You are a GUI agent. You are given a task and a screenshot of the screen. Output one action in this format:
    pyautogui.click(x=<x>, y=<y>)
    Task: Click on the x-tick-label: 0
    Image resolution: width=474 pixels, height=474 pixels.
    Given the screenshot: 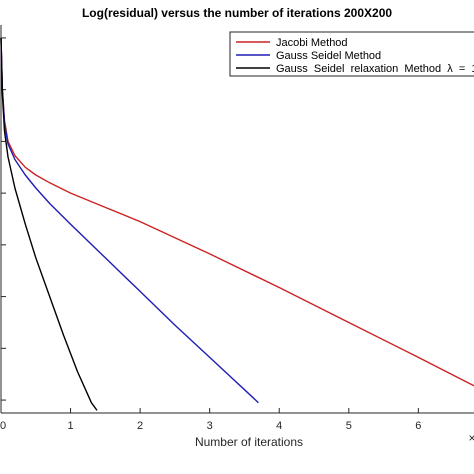 What is the action you would take?
    pyautogui.click(x=3, y=426)
    